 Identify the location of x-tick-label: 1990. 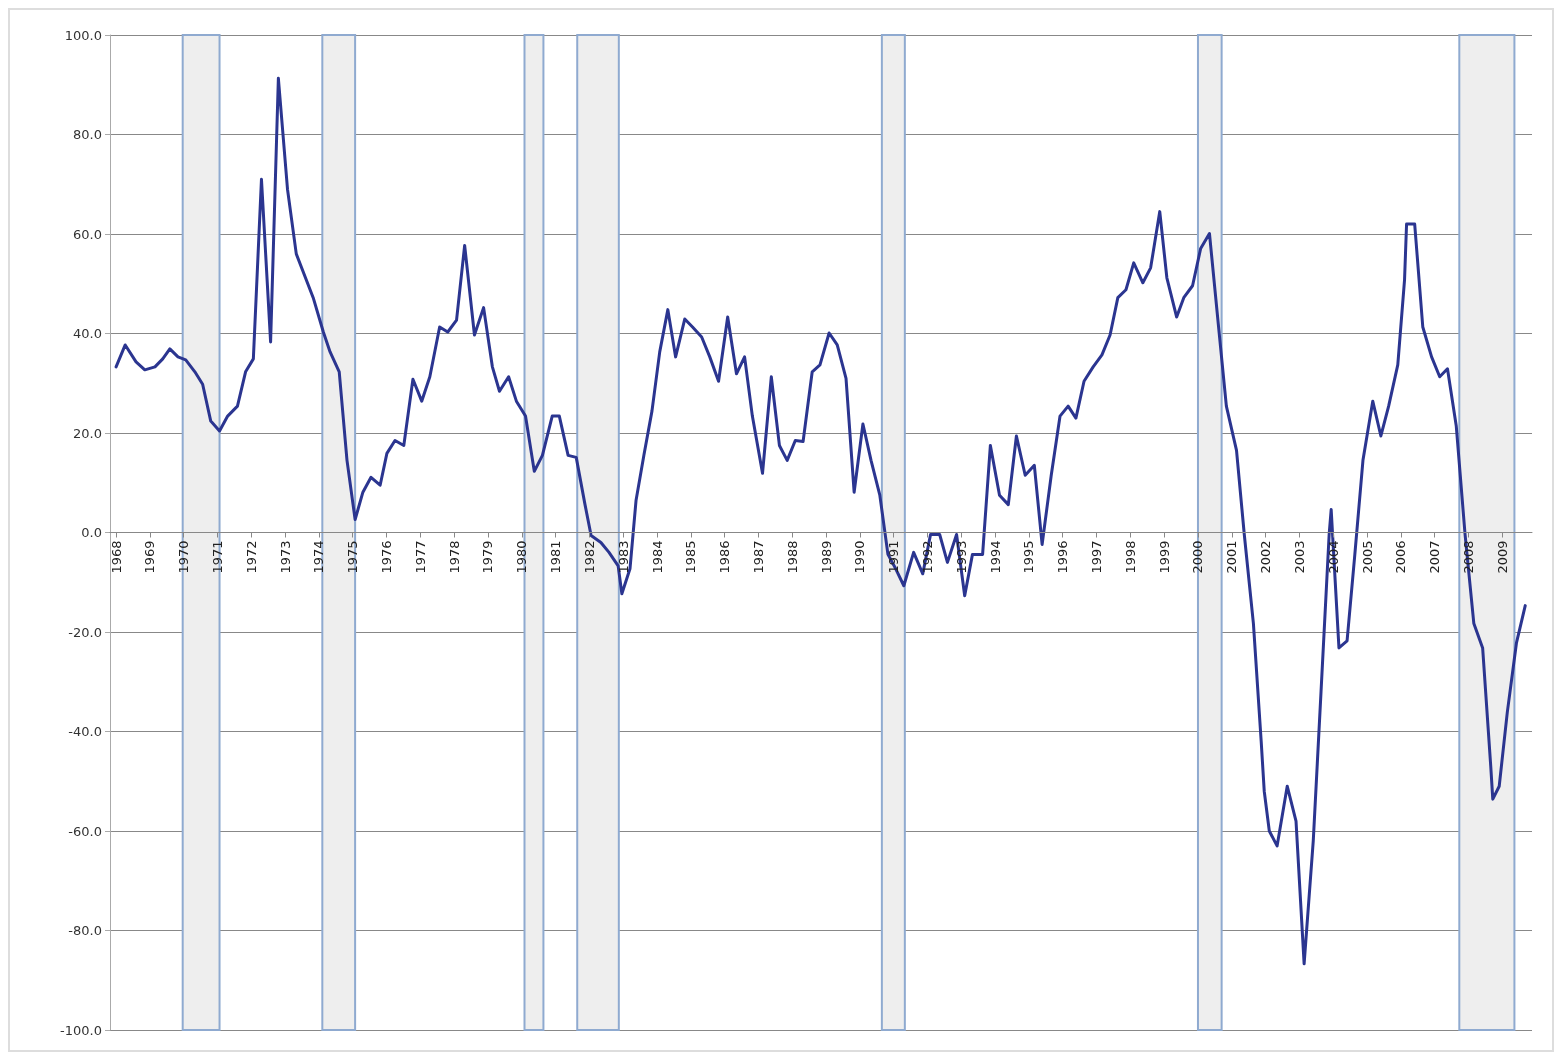
(860, 557).